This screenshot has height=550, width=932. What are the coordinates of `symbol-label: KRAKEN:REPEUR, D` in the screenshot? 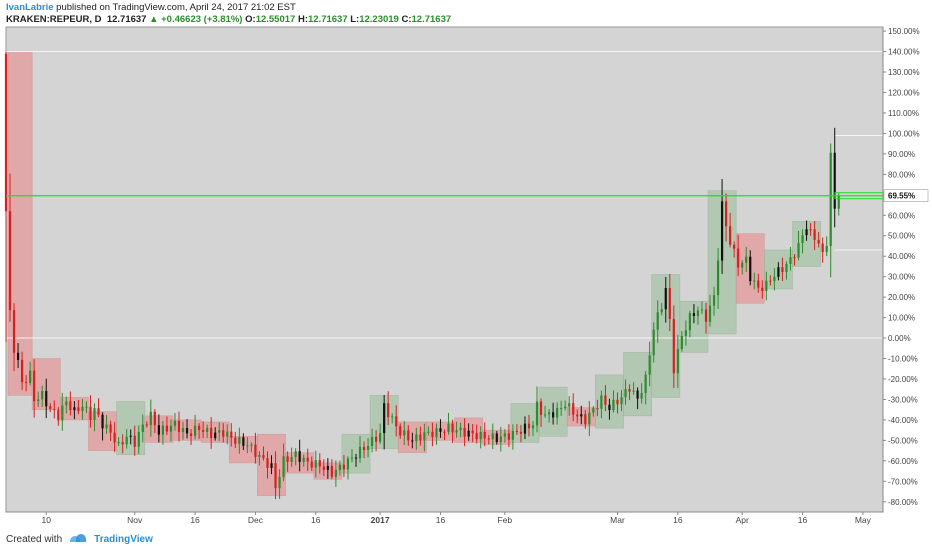 It's located at (54, 19).